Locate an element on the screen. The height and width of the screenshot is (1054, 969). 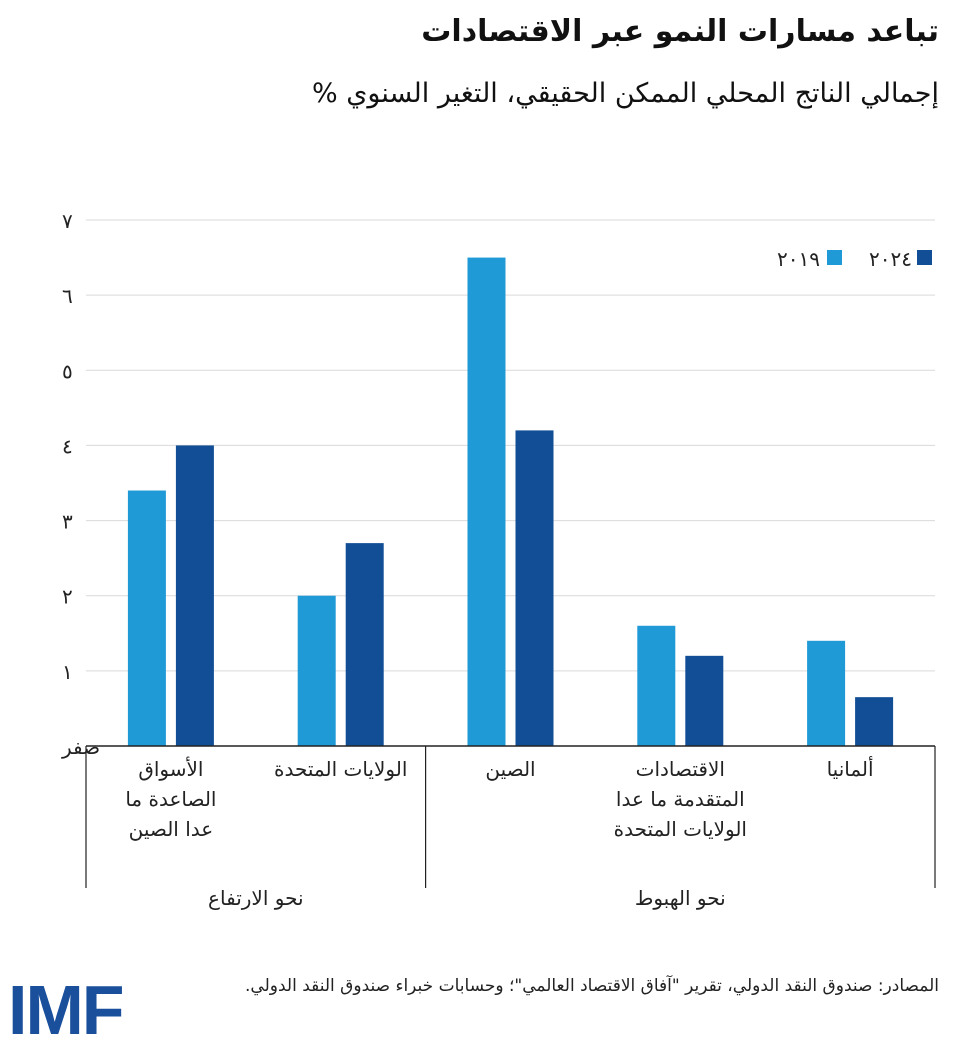
category-label: الأسواق is located at coordinates (170, 769).